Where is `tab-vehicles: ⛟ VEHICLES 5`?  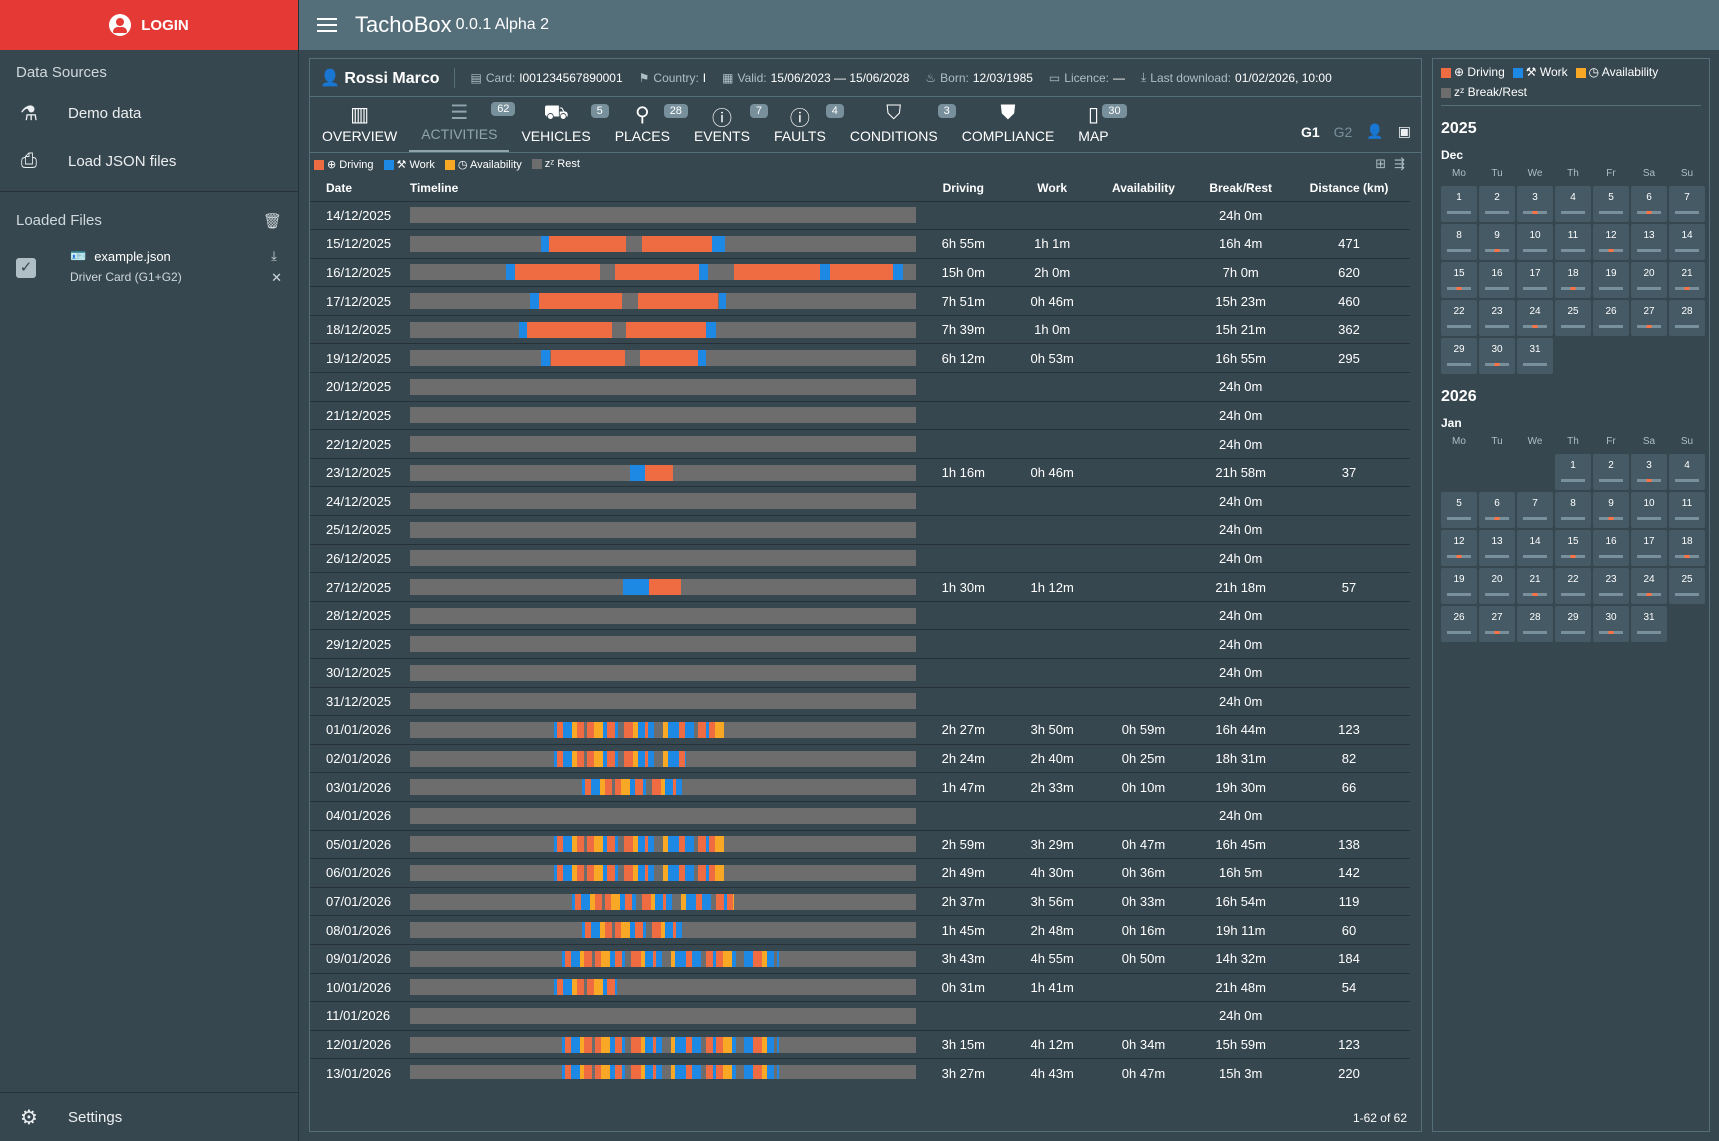 tab-vehicles: ⛟ VEHICLES 5 is located at coordinates (559, 127).